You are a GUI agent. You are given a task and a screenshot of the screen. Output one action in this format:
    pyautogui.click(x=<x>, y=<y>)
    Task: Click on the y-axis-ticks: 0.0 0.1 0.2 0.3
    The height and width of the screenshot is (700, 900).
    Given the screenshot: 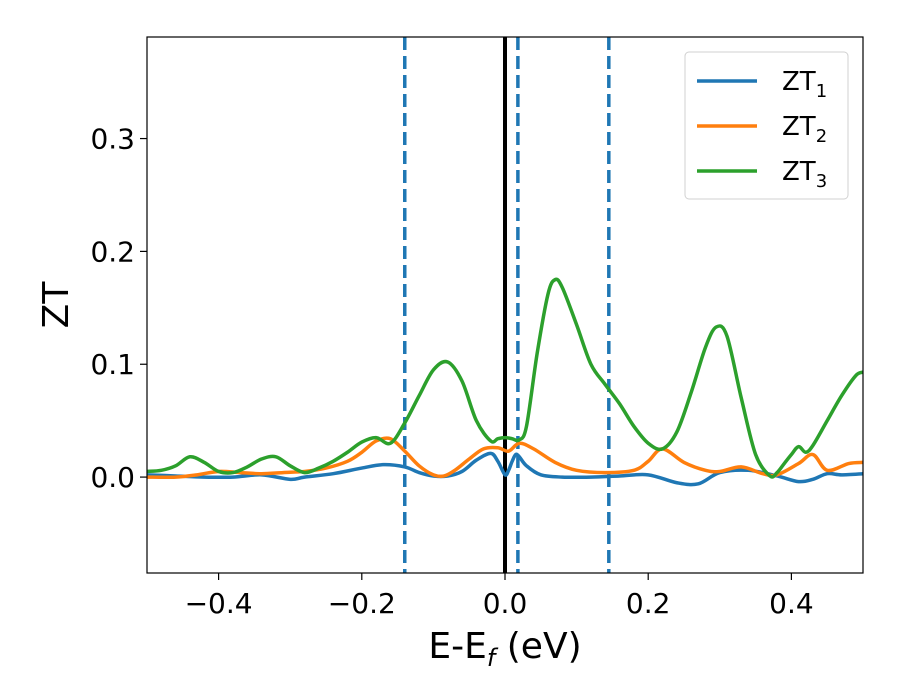 What is the action you would take?
    pyautogui.click(x=118, y=308)
    